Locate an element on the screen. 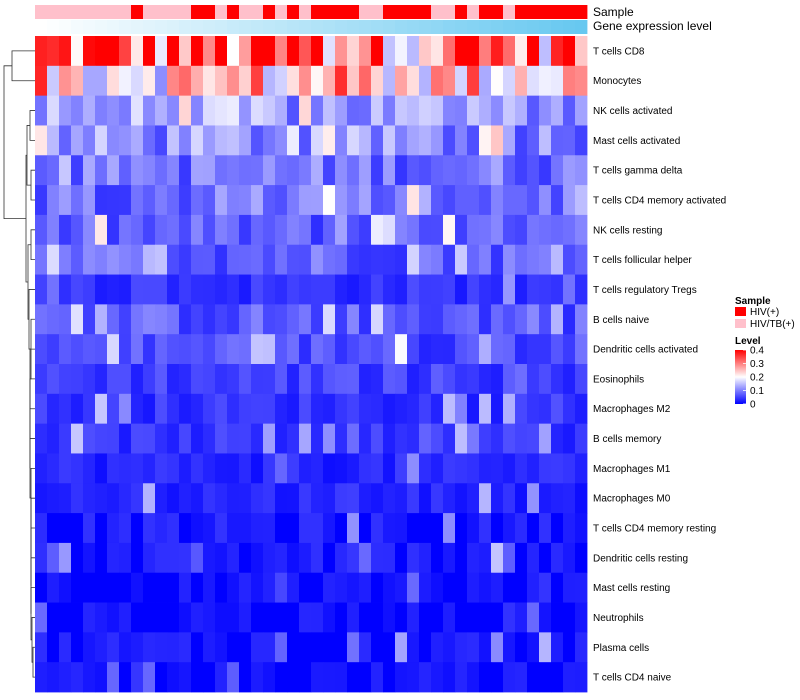 This screenshot has height=700, width=800. sample-annotation-bar is located at coordinates (311, 12).